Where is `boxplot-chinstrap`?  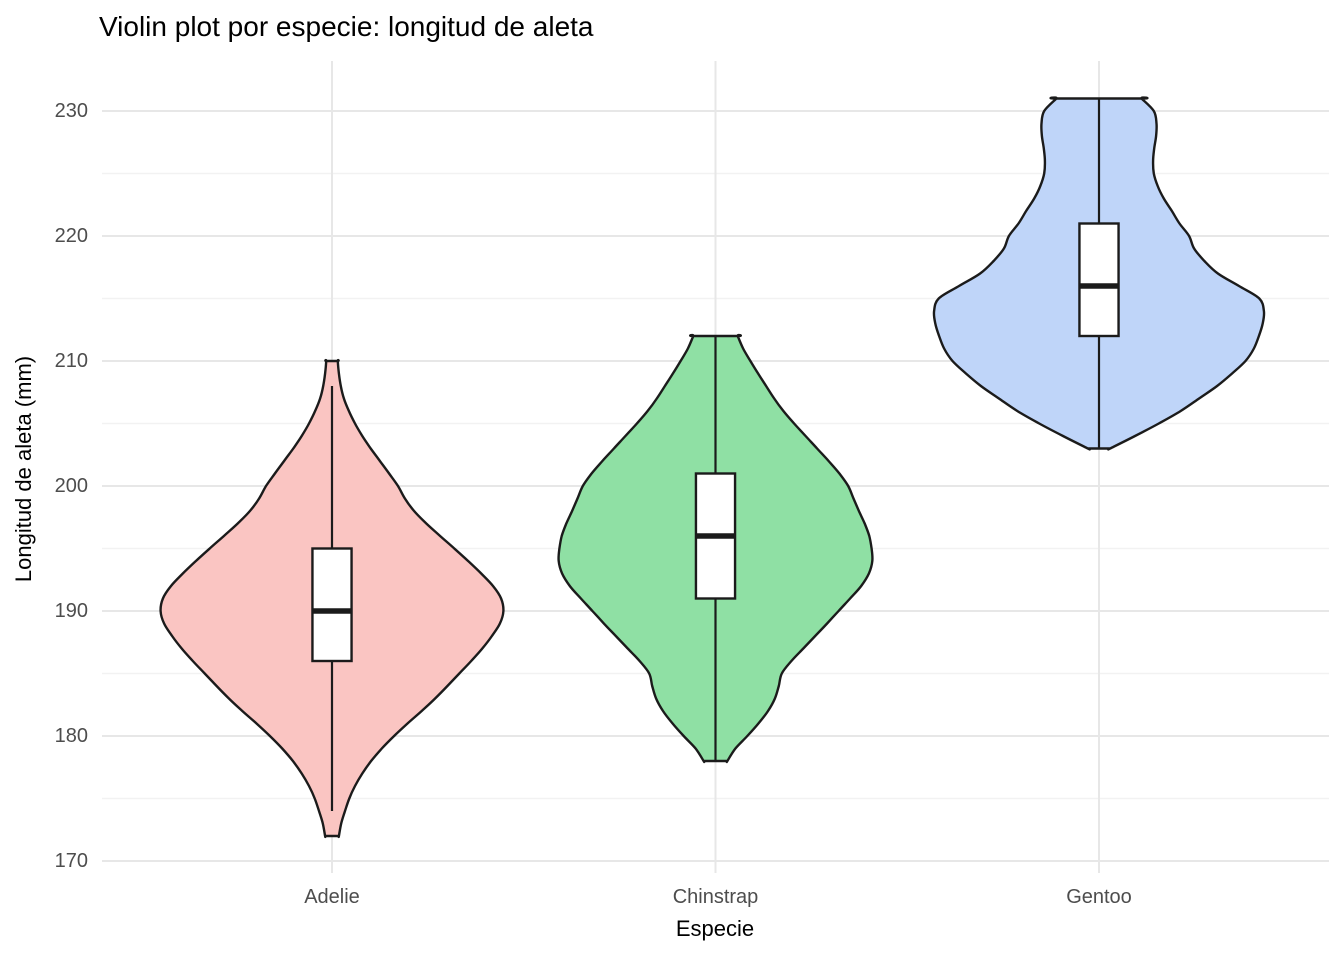
boxplot-chinstrap is located at coordinates (715, 548).